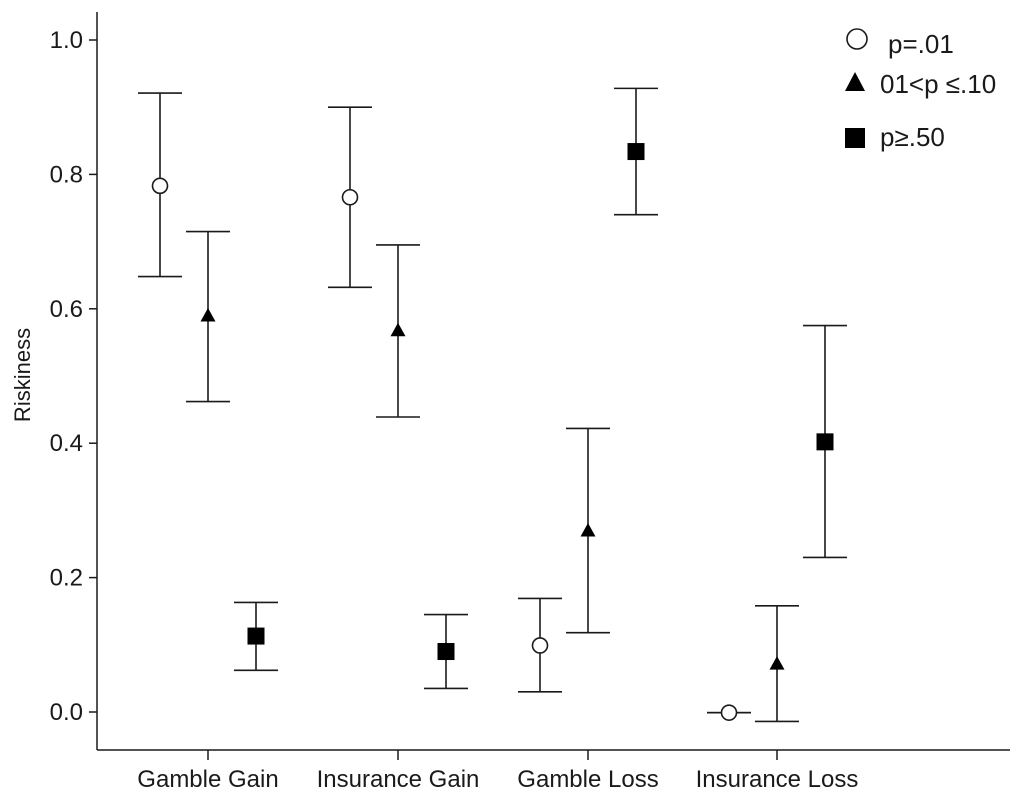 The height and width of the screenshot is (800, 1034). I want to click on legend-label: 01<p ≤.10, so click(938, 84).